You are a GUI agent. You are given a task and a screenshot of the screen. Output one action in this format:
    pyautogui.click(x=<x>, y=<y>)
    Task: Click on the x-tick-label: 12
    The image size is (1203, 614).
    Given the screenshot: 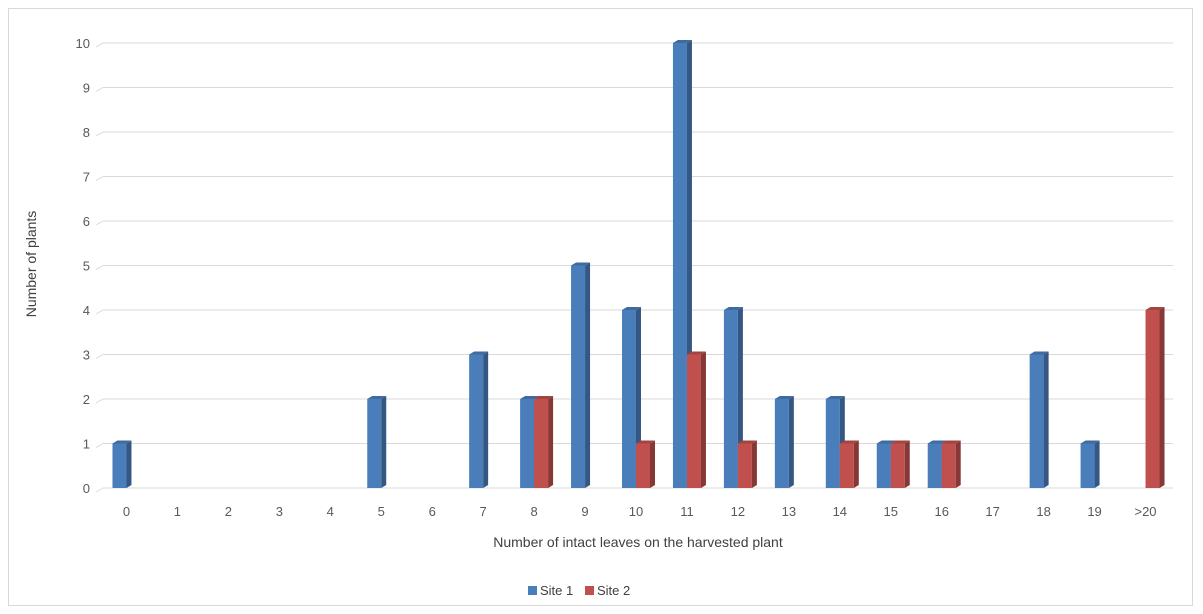 What is the action you would take?
    pyautogui.click(x=738, y=511)
    